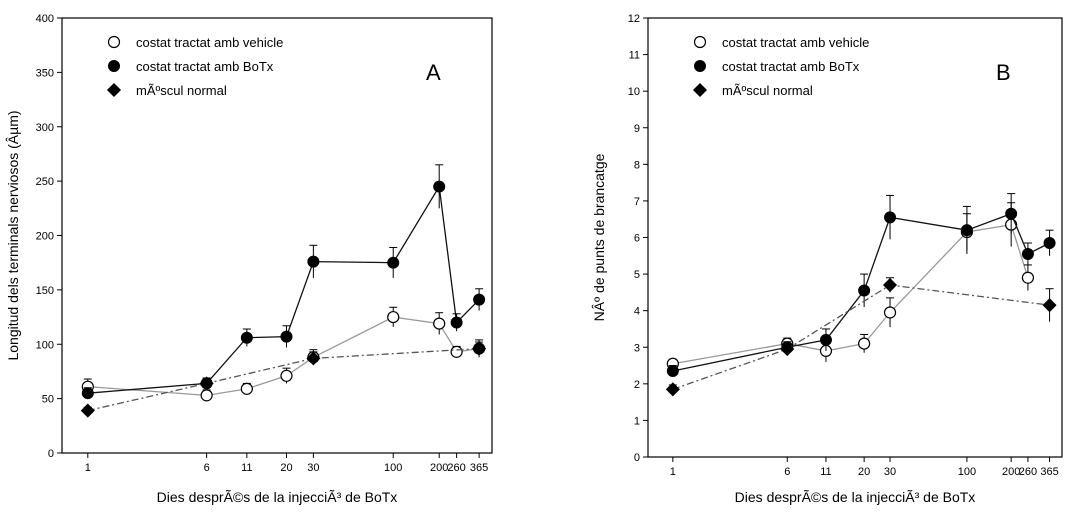 The height and width of the screenshot is (512, 1075). What do you see at coordinates (13, 235) in the screenshot?
I see `y-axis-label-a: Longitud dels terminals nerviosos (Âµm)` at bounding box center [13, 235].